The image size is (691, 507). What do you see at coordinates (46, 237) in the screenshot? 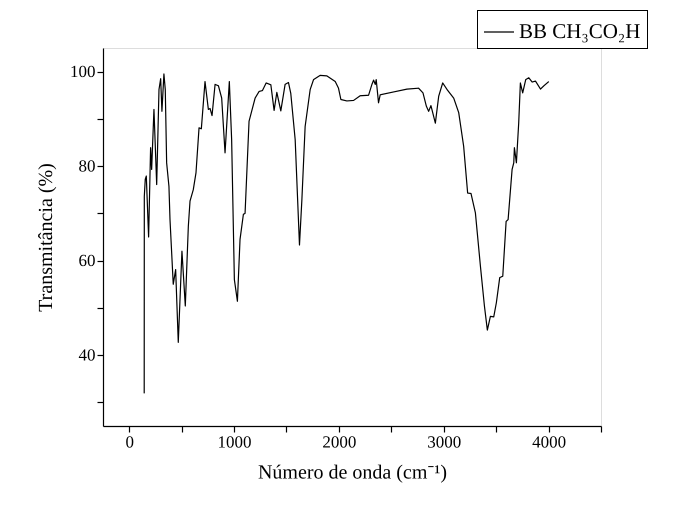
I see `y-axis-title: Transmitância (%)` at bounding box center [46, 237].